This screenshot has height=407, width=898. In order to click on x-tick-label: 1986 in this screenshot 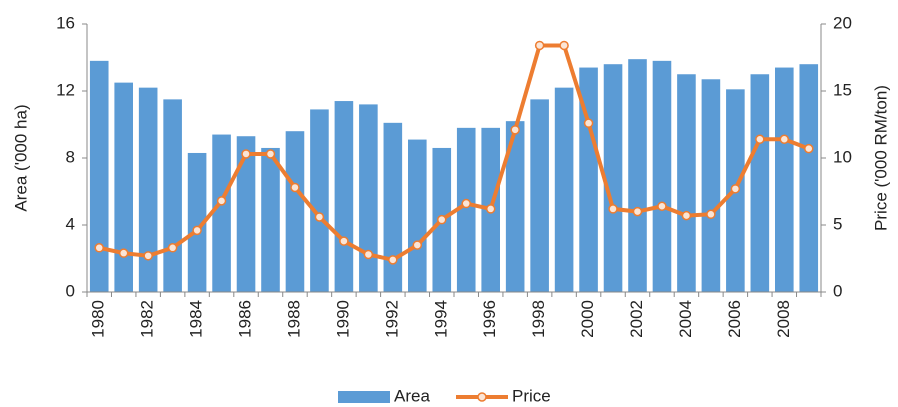, I will do `click(245, 319)`.